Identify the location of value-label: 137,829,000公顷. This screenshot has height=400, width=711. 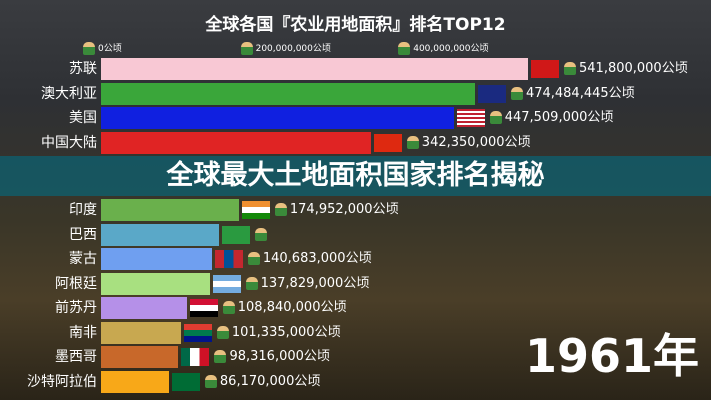
(307, 284).